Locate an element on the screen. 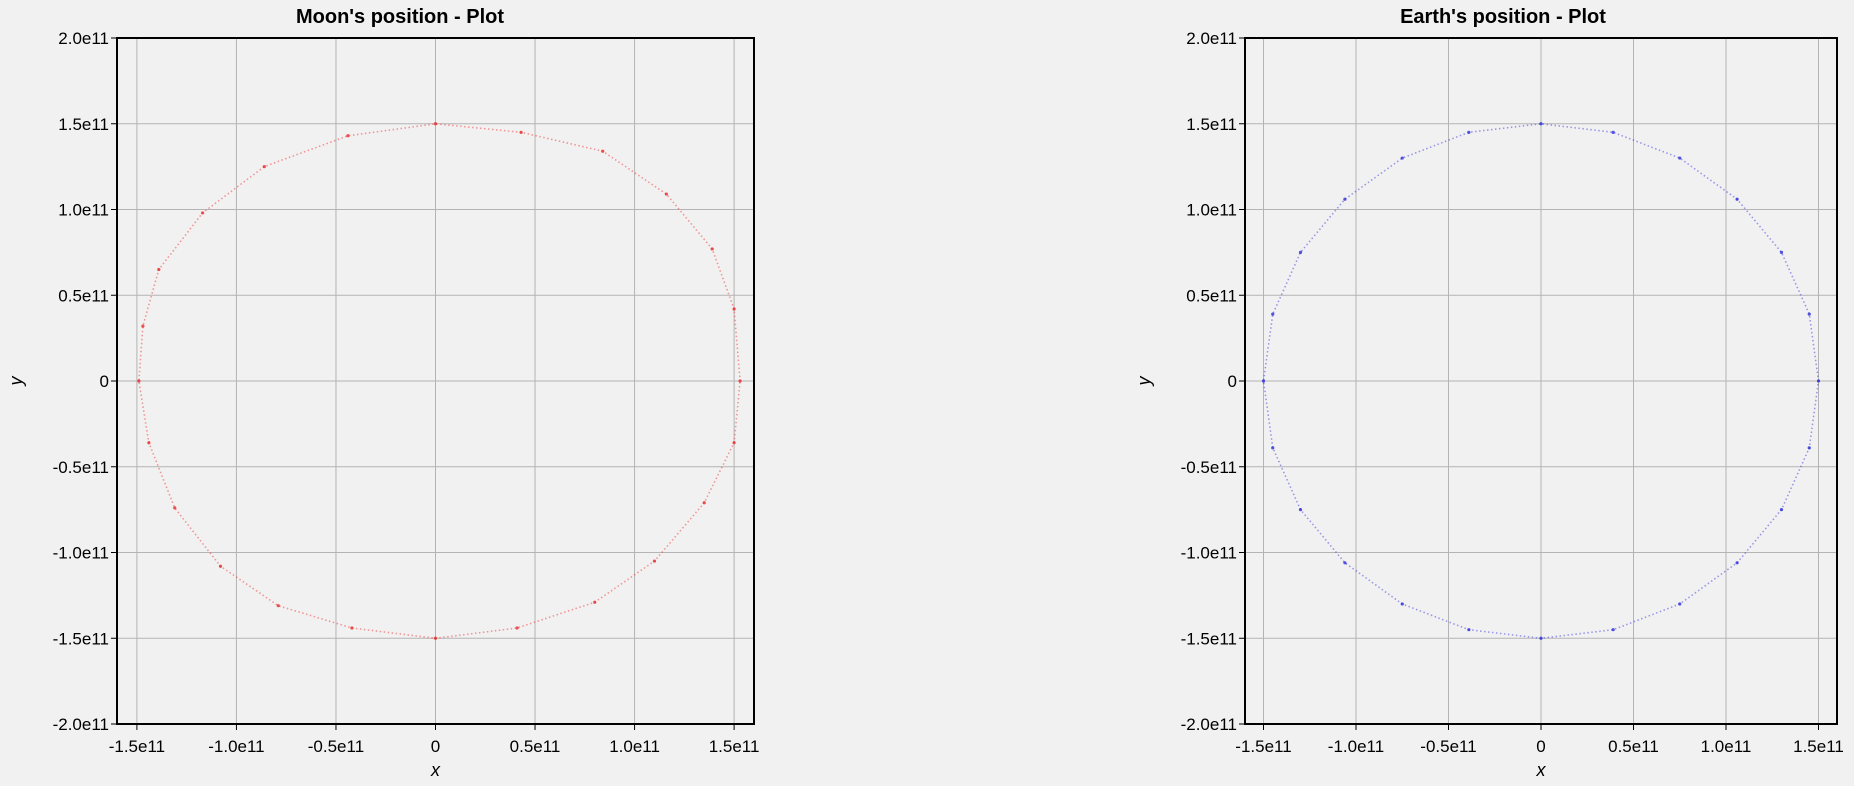  earth-x-tick-label: -0.5e11 is located at coordinates (1448, 746).